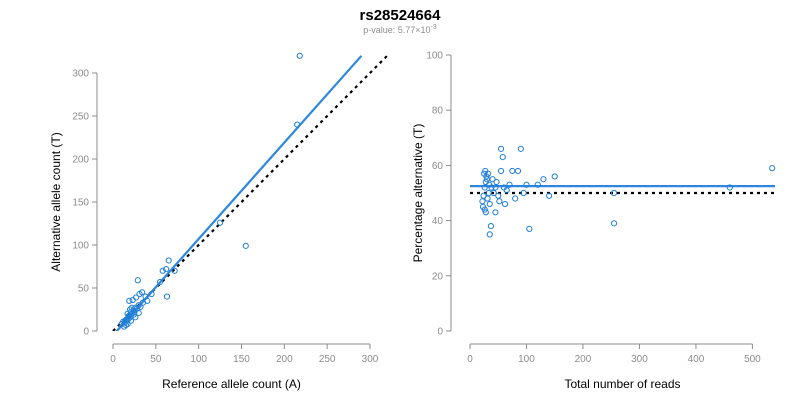 The image size is (800, 400). Describe the element at coordinates (113, 359) in the screenshot. I see `left-x-tick-label: 0` at that location.